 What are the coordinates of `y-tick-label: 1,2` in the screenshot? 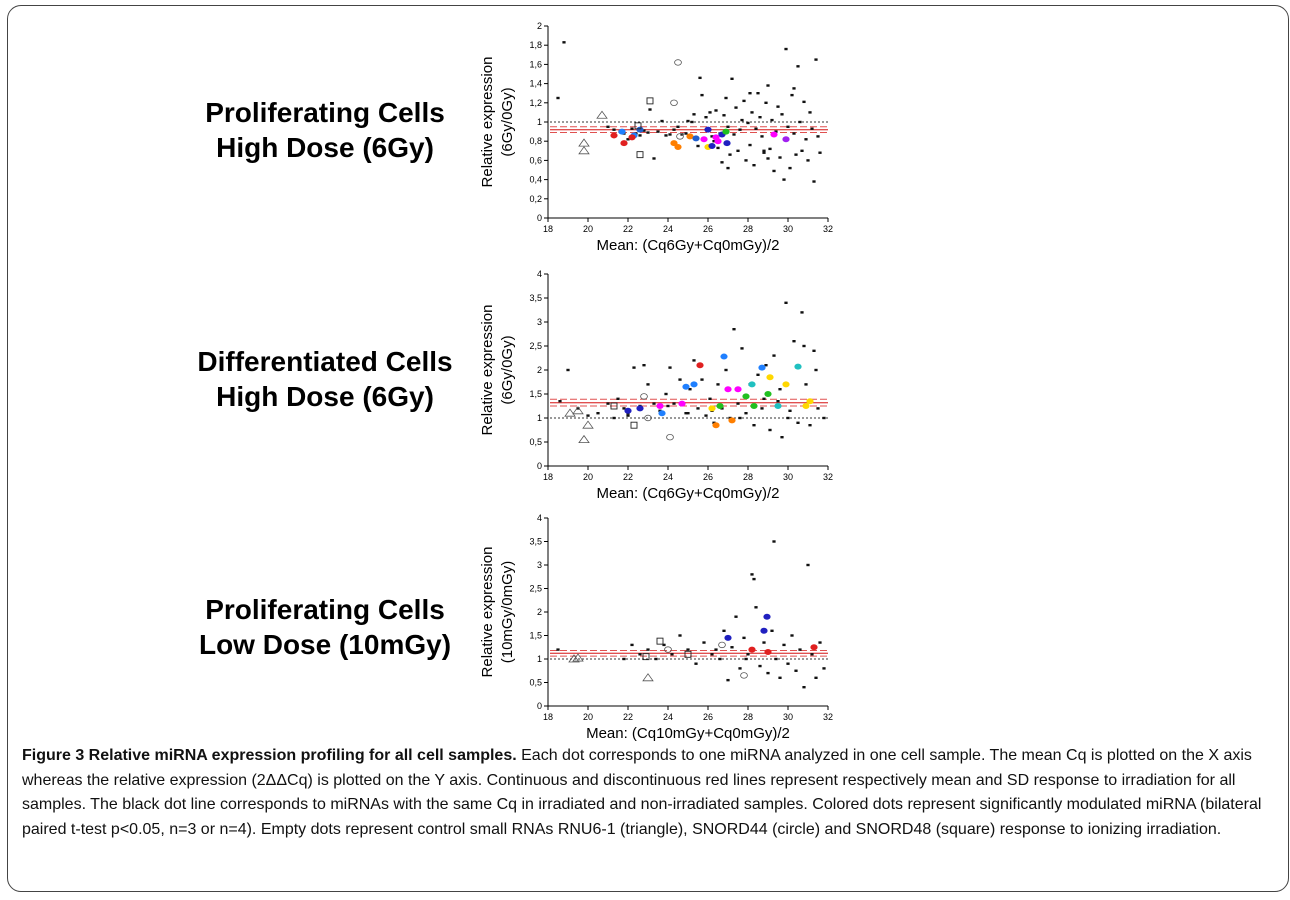 It's located at (535, 103).